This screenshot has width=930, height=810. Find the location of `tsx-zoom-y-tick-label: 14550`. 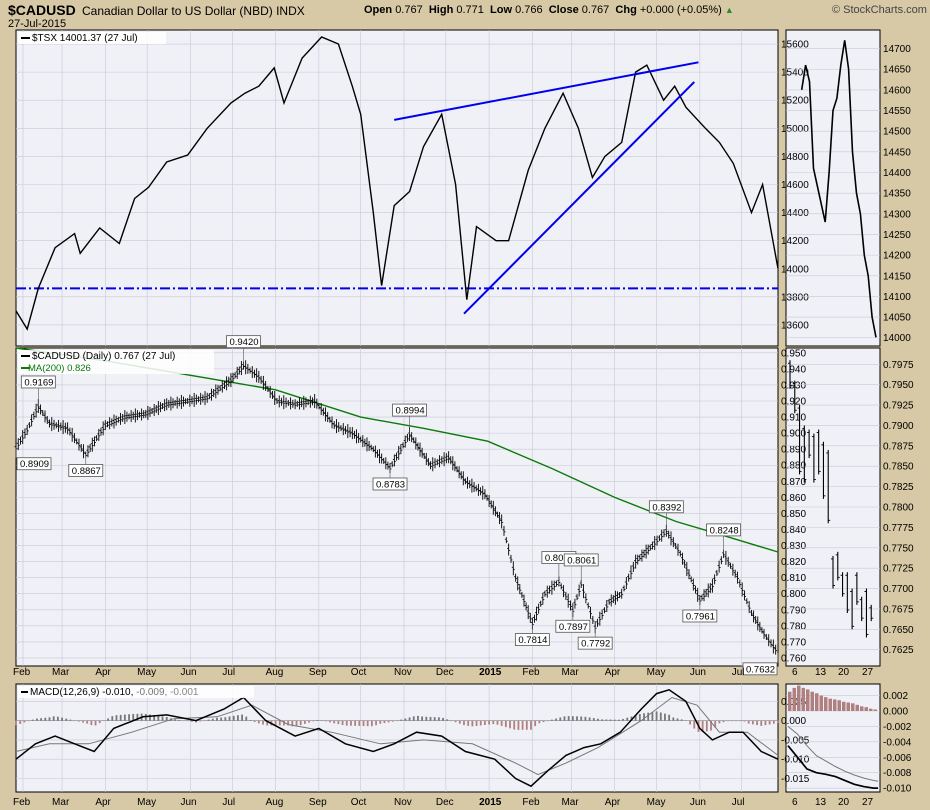

tsx-zoom-y-tick-label: 14550 is located at coordinates (897, 111).